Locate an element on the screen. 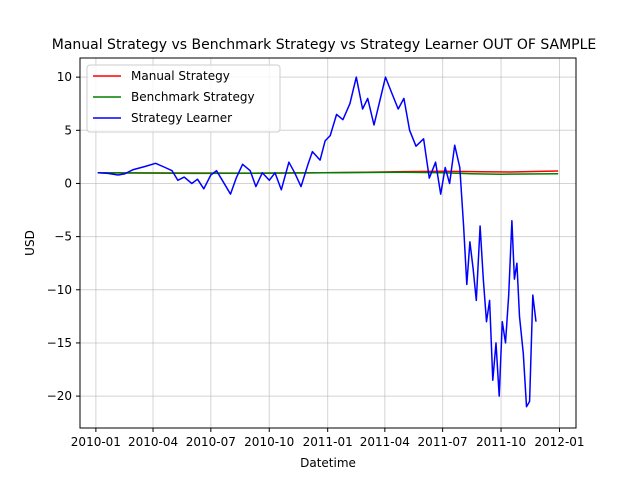  legend-label: Benchmark Strategy is located at coordinates (193, 97).